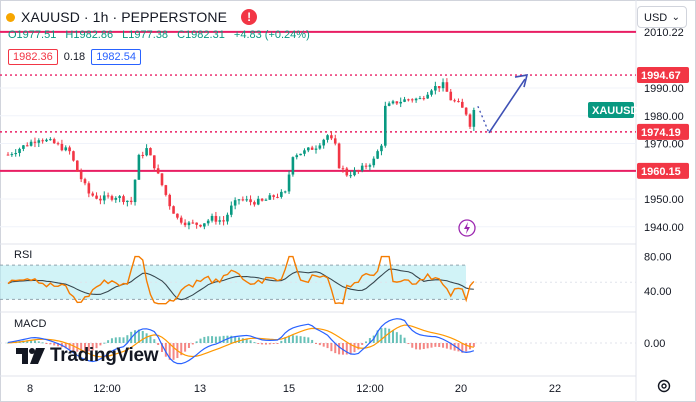 This screenshot has width=696, height=402. What do you see at coordinates (30, 324) in the screenshot?
I see `macd-label: MACD` at bounding box center [30, 324].